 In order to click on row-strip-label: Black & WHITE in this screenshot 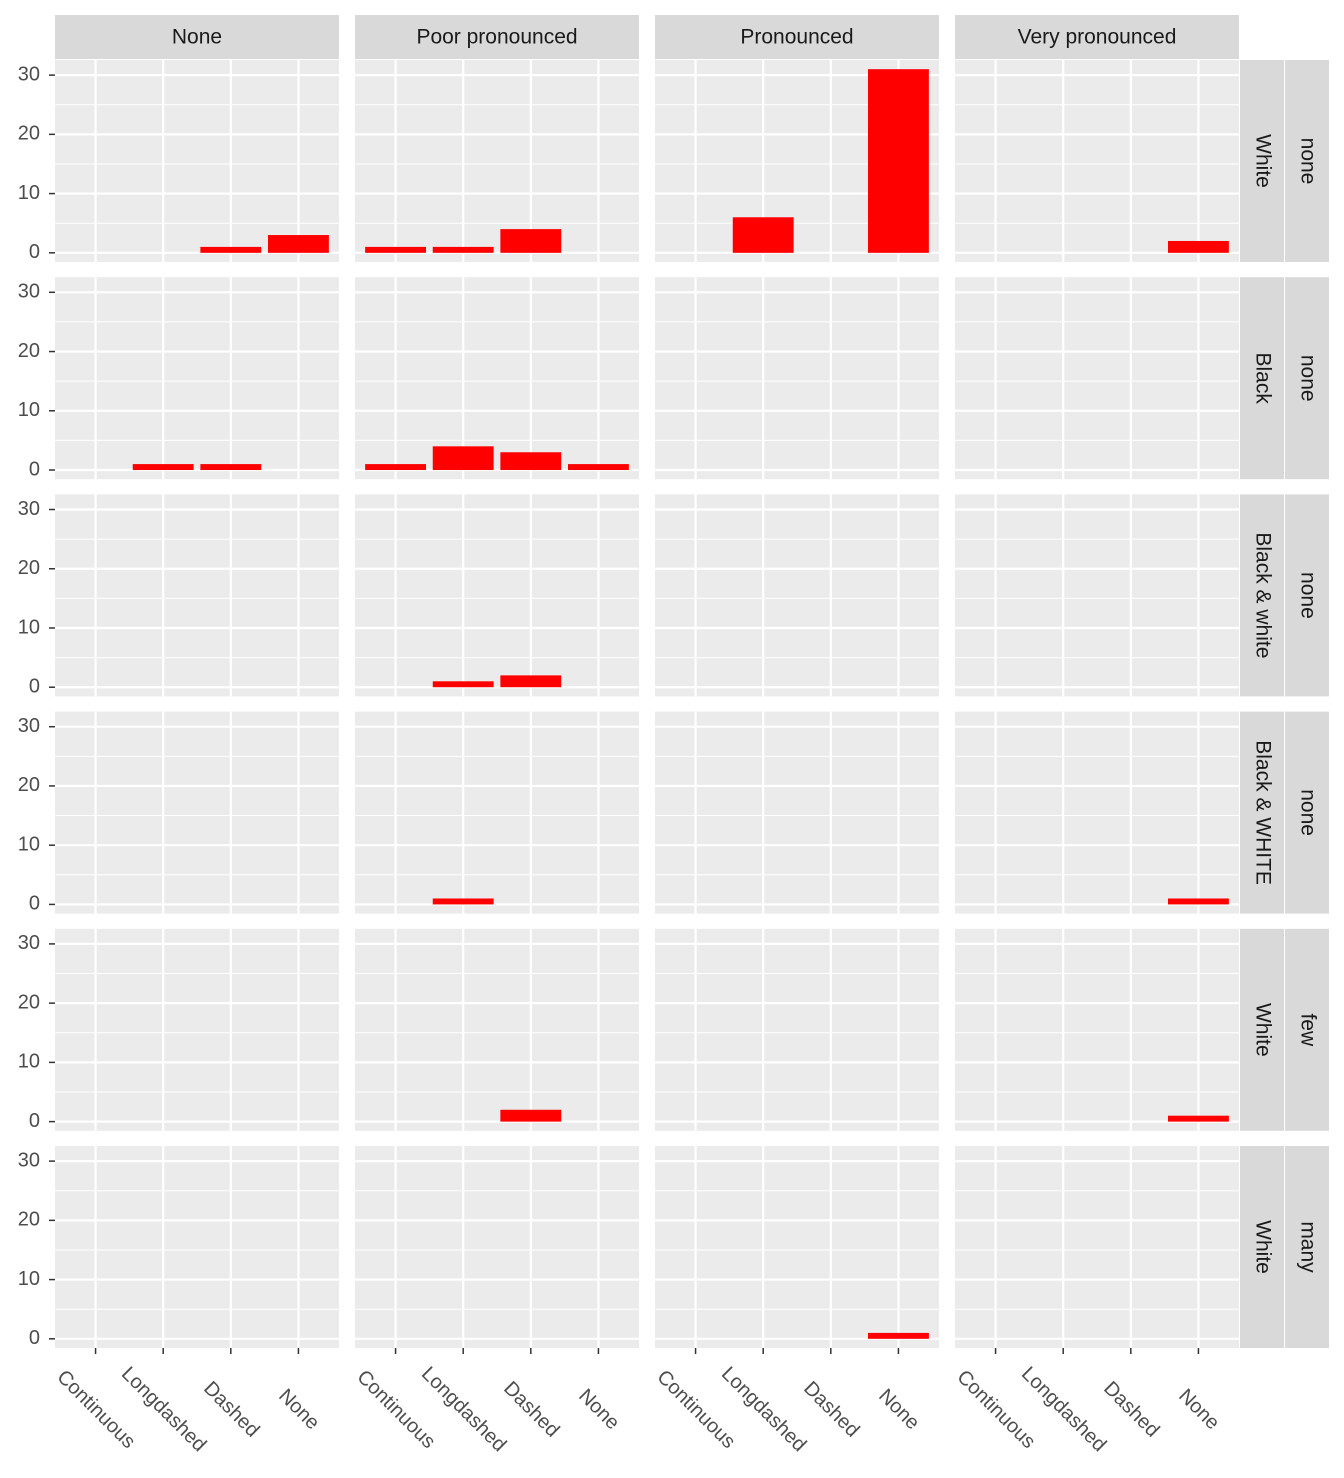, I will do `click(1262, 812)`.